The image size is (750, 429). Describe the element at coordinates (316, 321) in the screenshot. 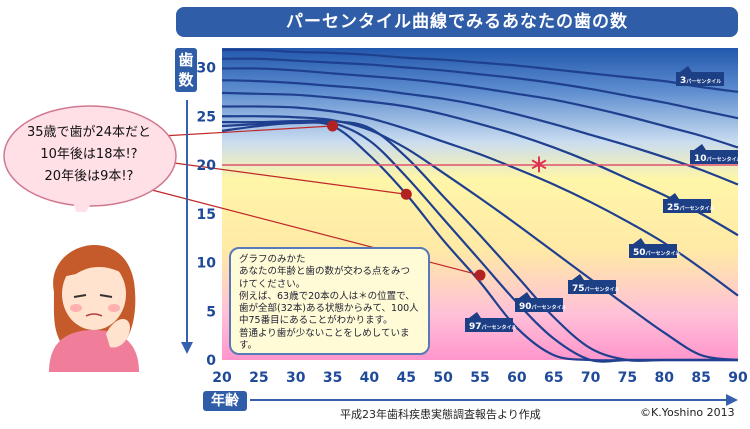

I see `note-line-6: 中75番目にあることがわかります。` at that location.